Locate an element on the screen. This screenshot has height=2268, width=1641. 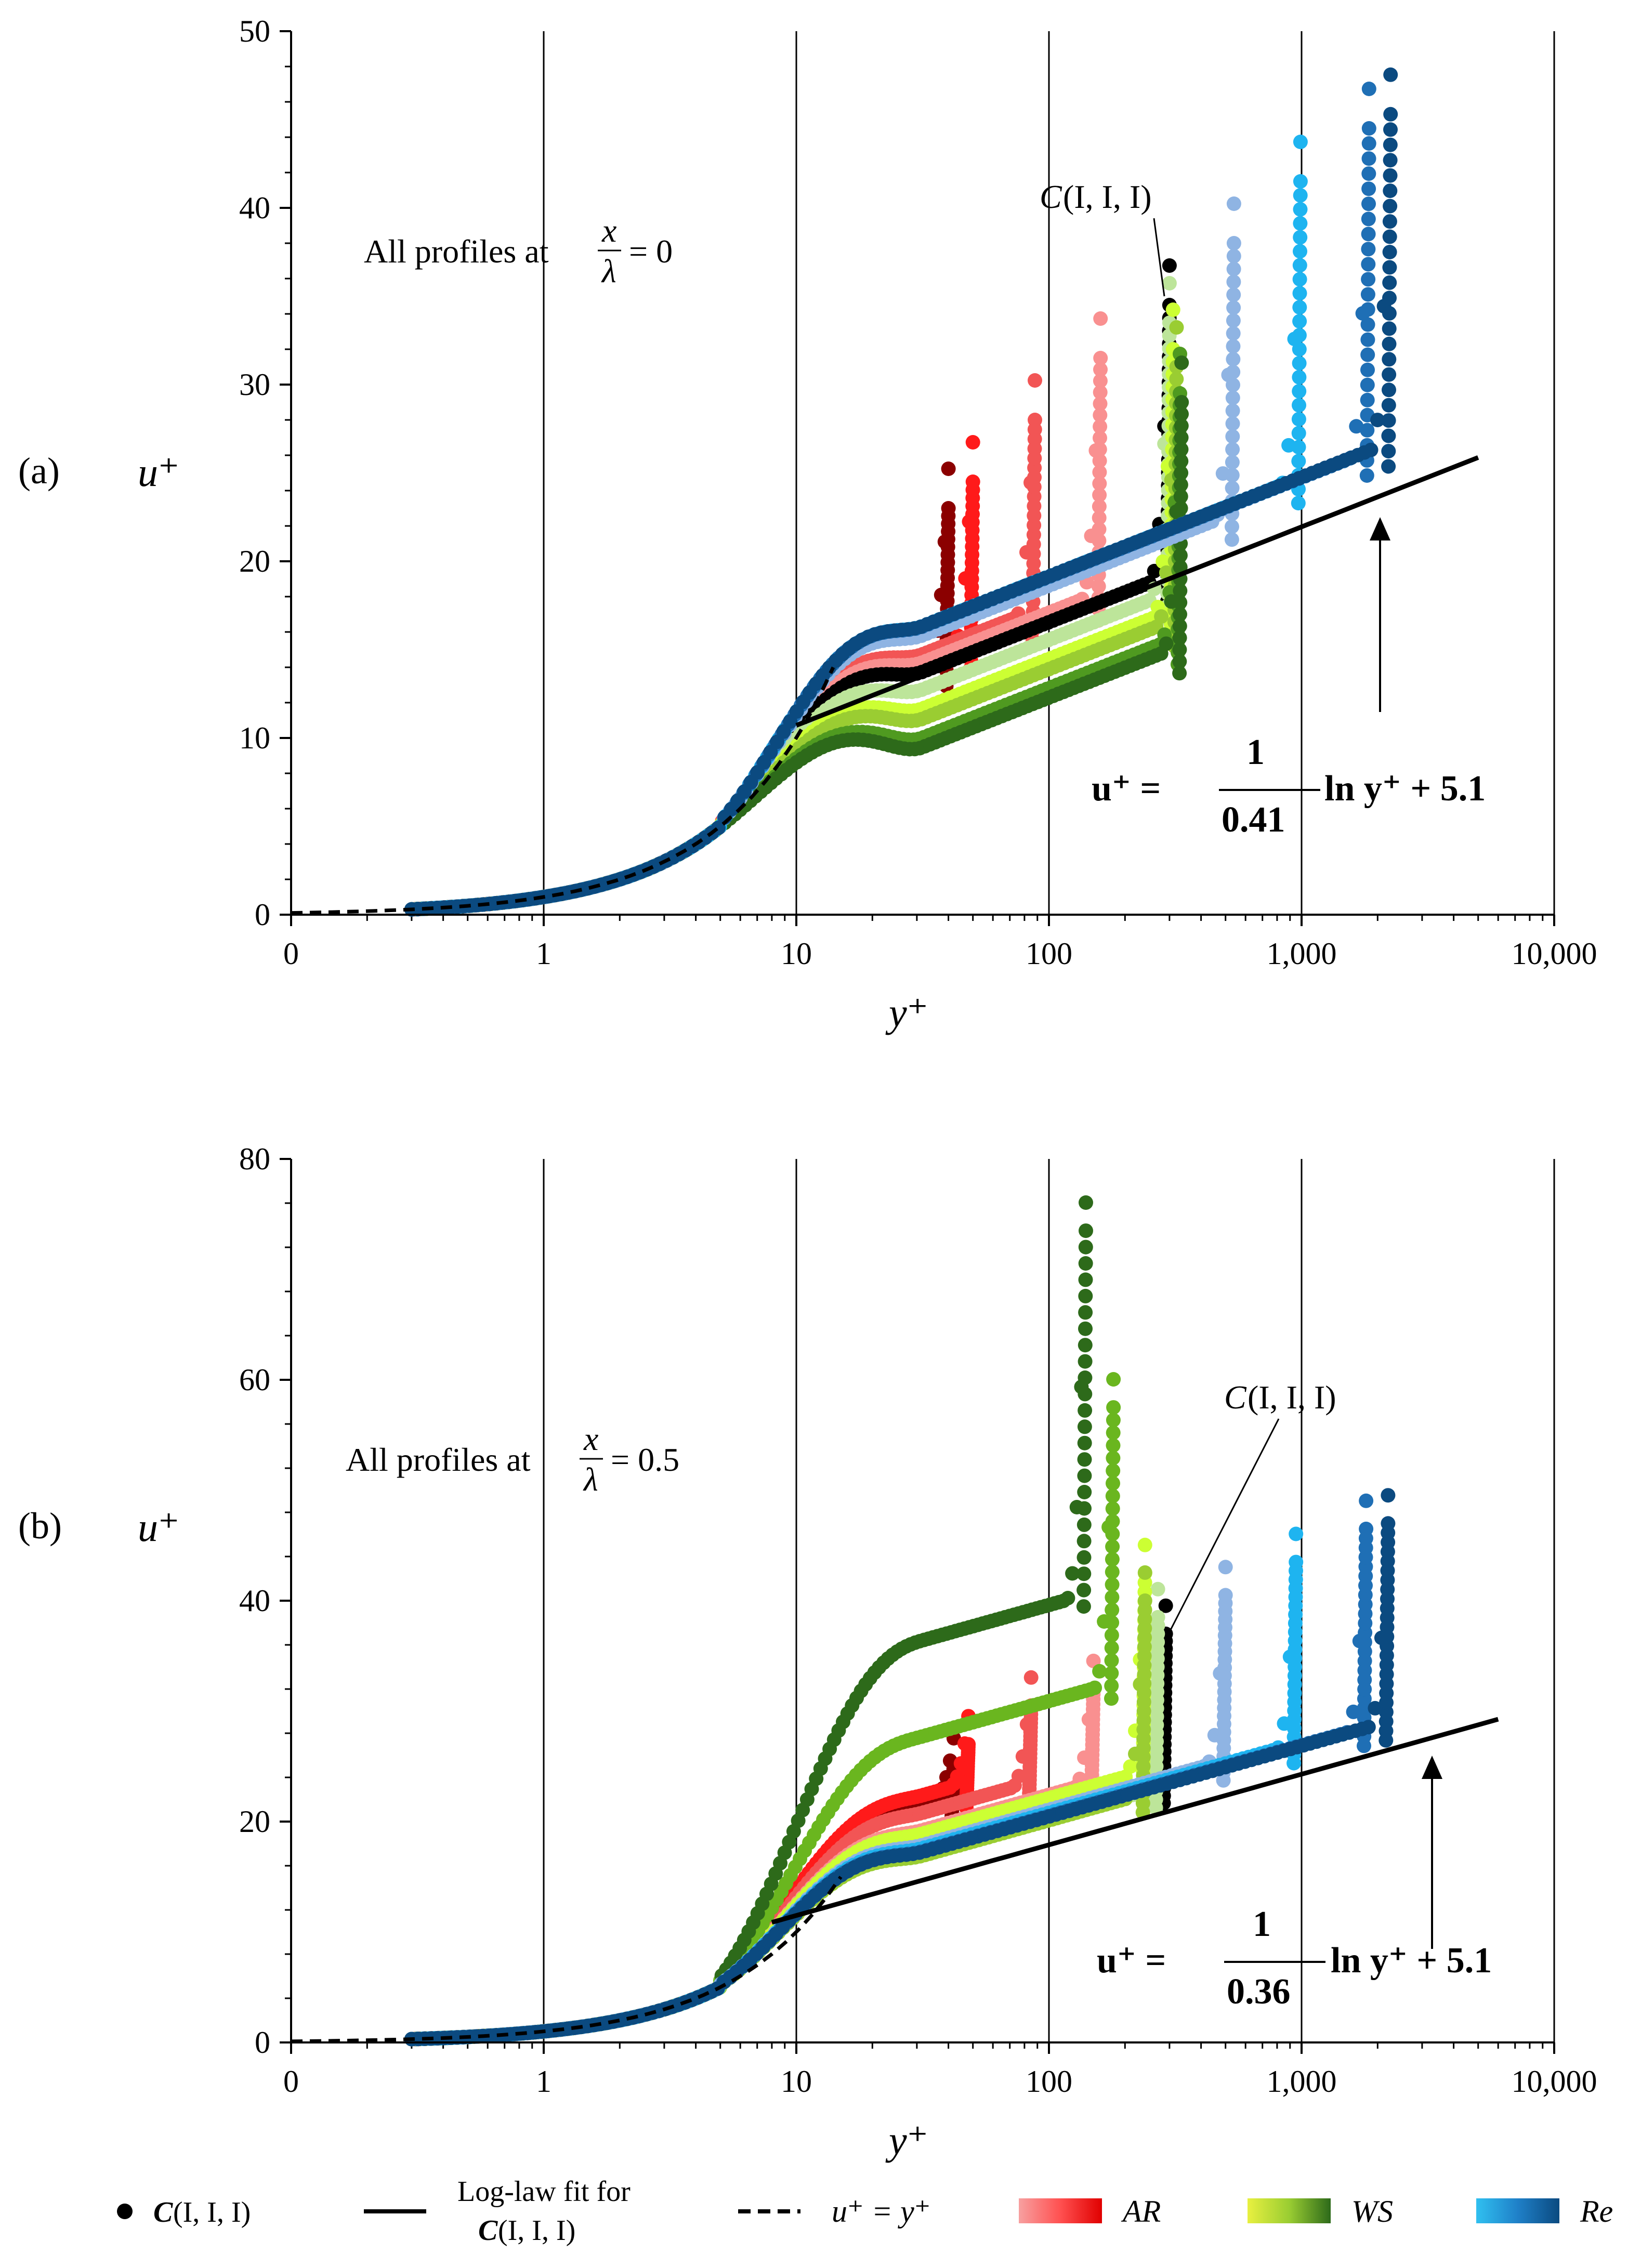
panel-a-y-label: u⁺ is located at coordinates (158, 472).